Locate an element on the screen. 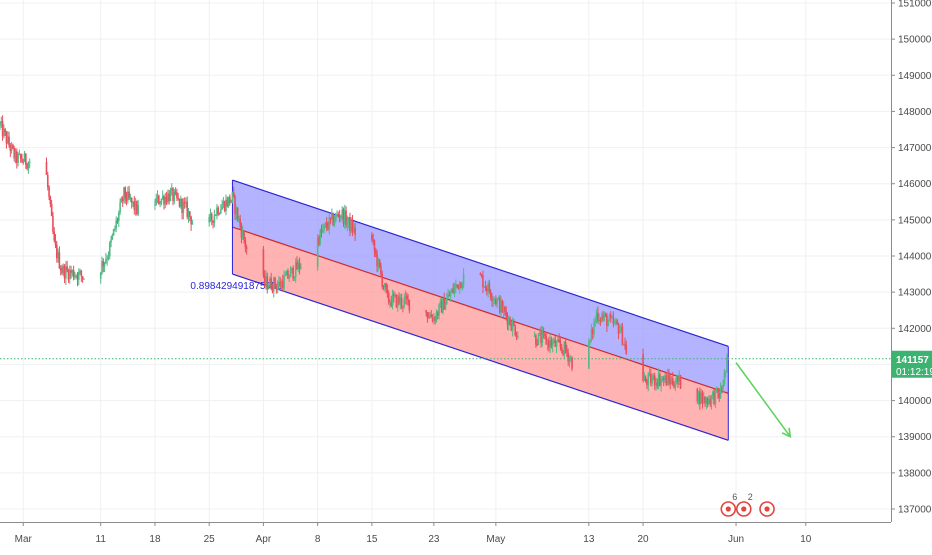 The height and width of the screenshot is (555, 932). projection-arrow-head is located at coordinates (786, 433).